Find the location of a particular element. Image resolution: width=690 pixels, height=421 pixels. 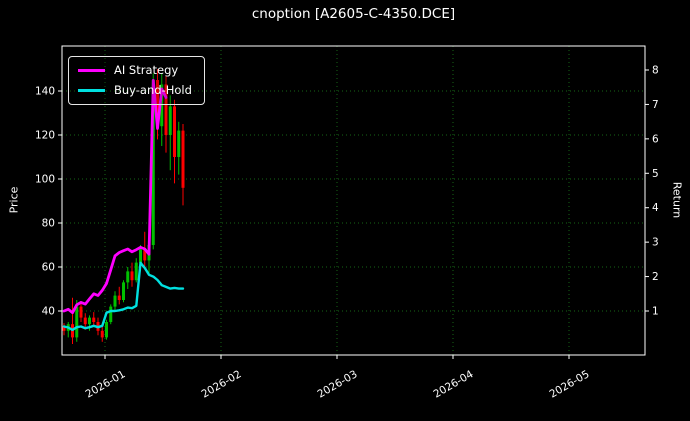

svg-text: 5 is located at coordinates (655, 174).